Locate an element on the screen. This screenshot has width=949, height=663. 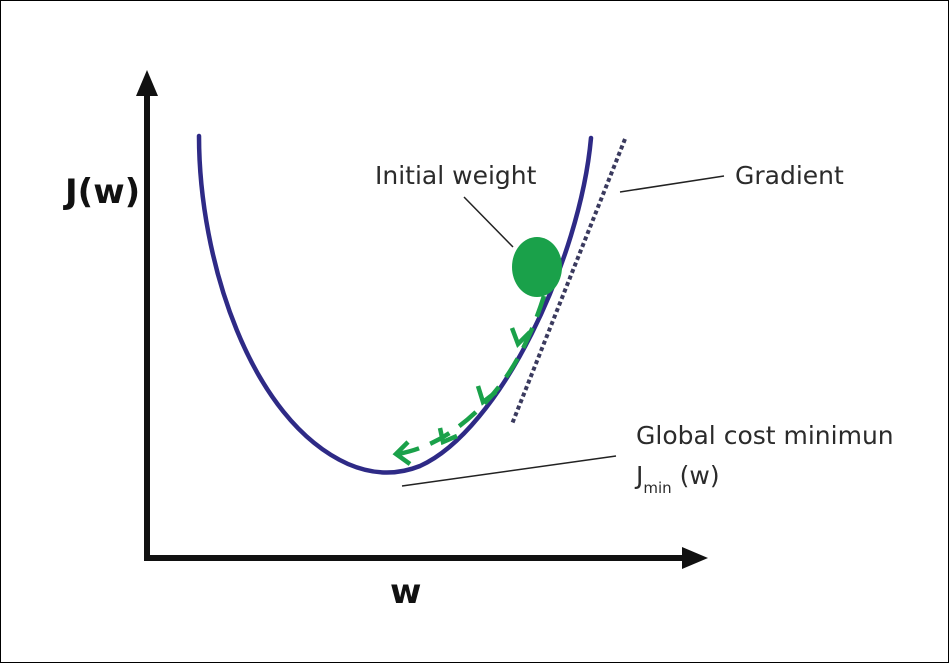
descent-path is located at coordinates (472, 376).